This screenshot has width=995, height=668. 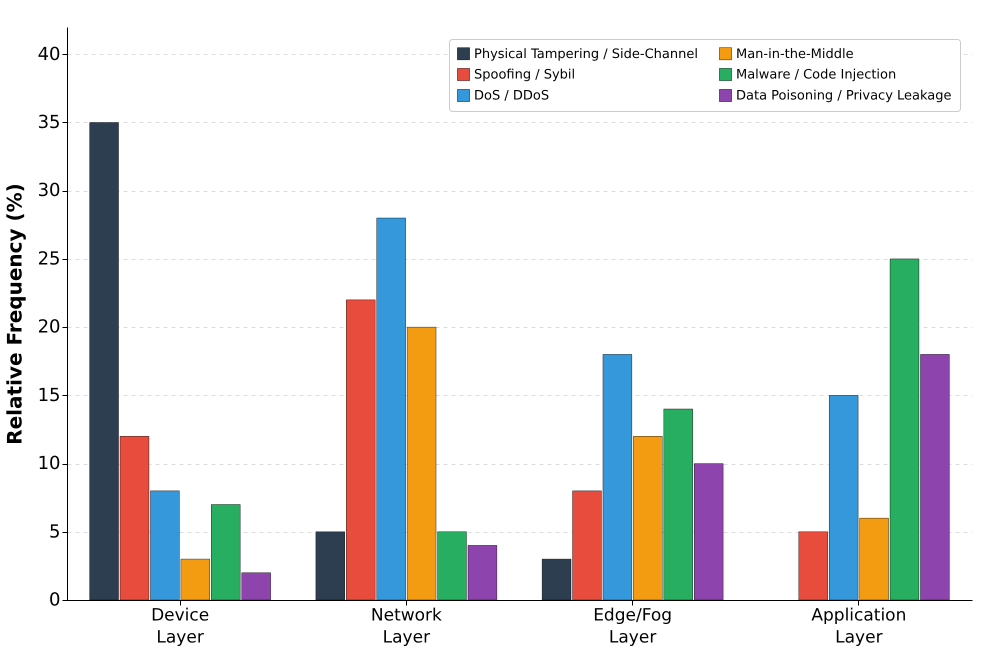 I want to click on y-tick-label: 25, so click(x=49, y=259).